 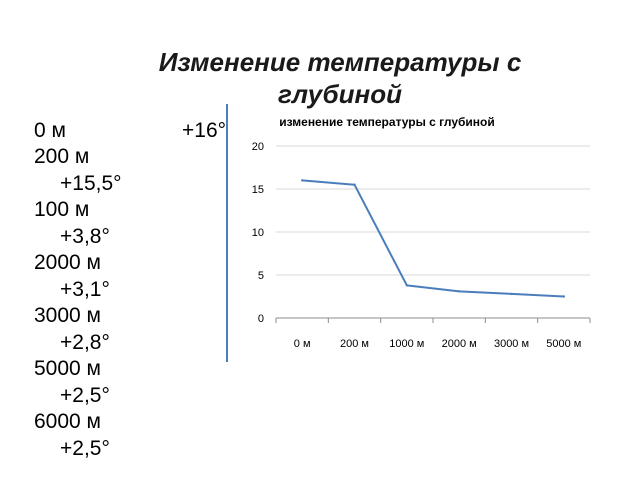 I want to click on x-tick-label: 5000 м, so click(x=563, y=344).